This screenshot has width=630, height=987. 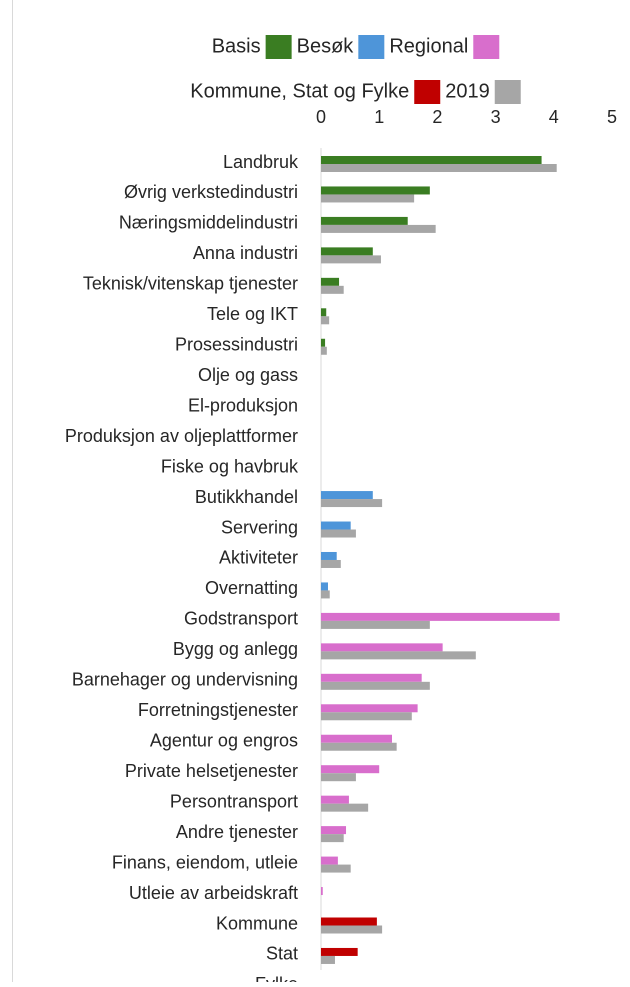 What do you see at coordinates (246, 497) in the screenshot?
I see `category-label: Butikkhandel` at bounding box center [246, 497].